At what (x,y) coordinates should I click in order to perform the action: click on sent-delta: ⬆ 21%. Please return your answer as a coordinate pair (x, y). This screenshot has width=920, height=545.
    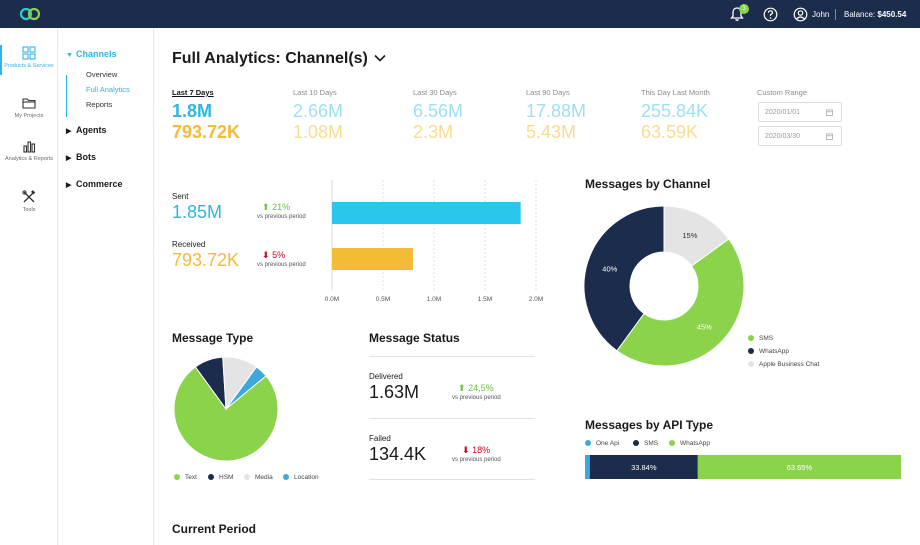
    Looking at the image, I should click on (276, 207).